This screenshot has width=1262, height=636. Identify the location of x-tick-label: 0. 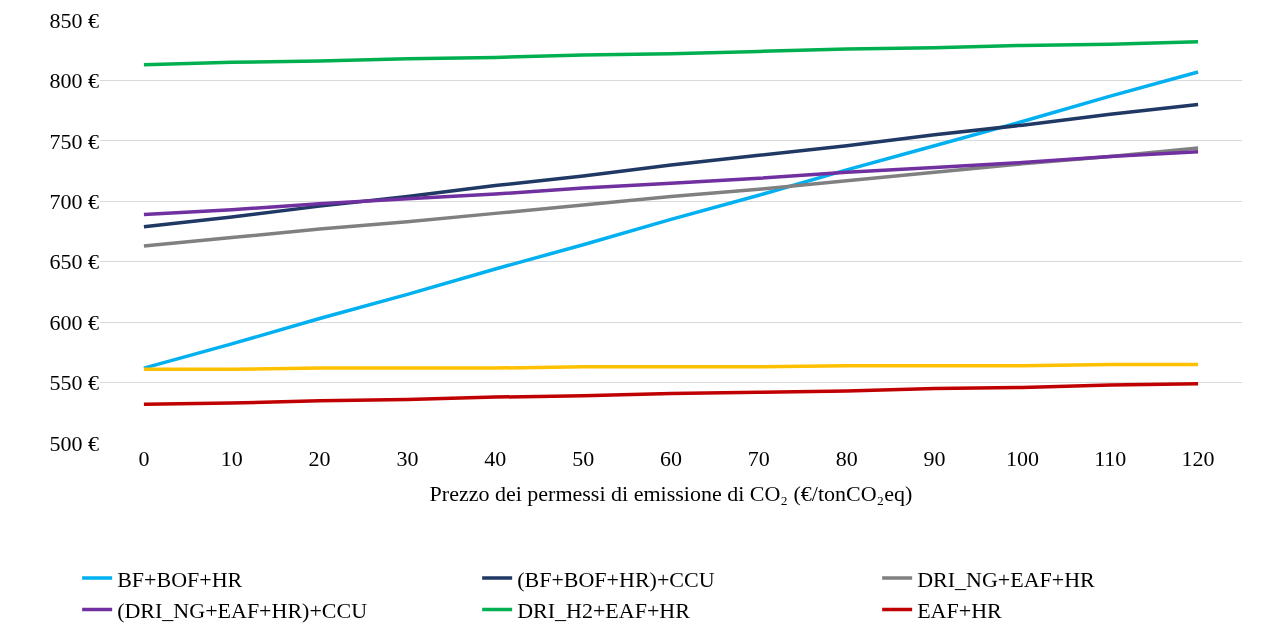
(144, 458).